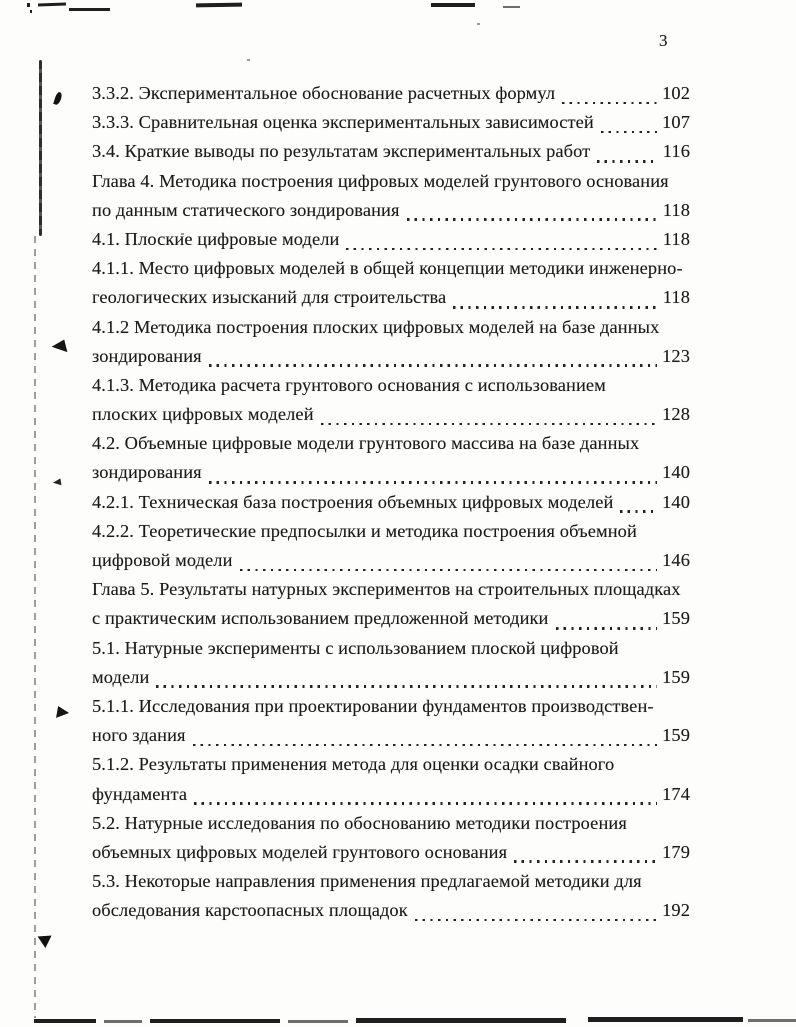  Describe the element at coordinates (391, 564) in the screenshot. I see `toc-line: цифровой модели 146` at that location.